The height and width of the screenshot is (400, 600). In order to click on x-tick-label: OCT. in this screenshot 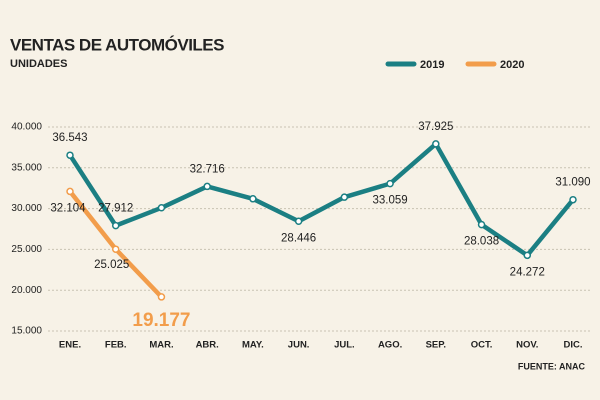, I will do `click(482, 345)`.